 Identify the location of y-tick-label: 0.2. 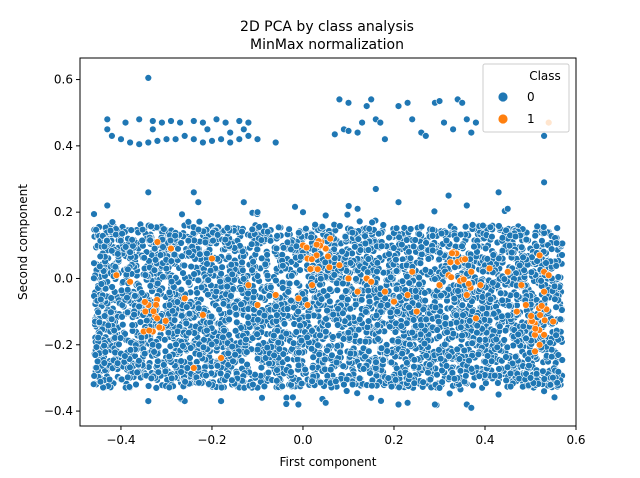
(63, 212).